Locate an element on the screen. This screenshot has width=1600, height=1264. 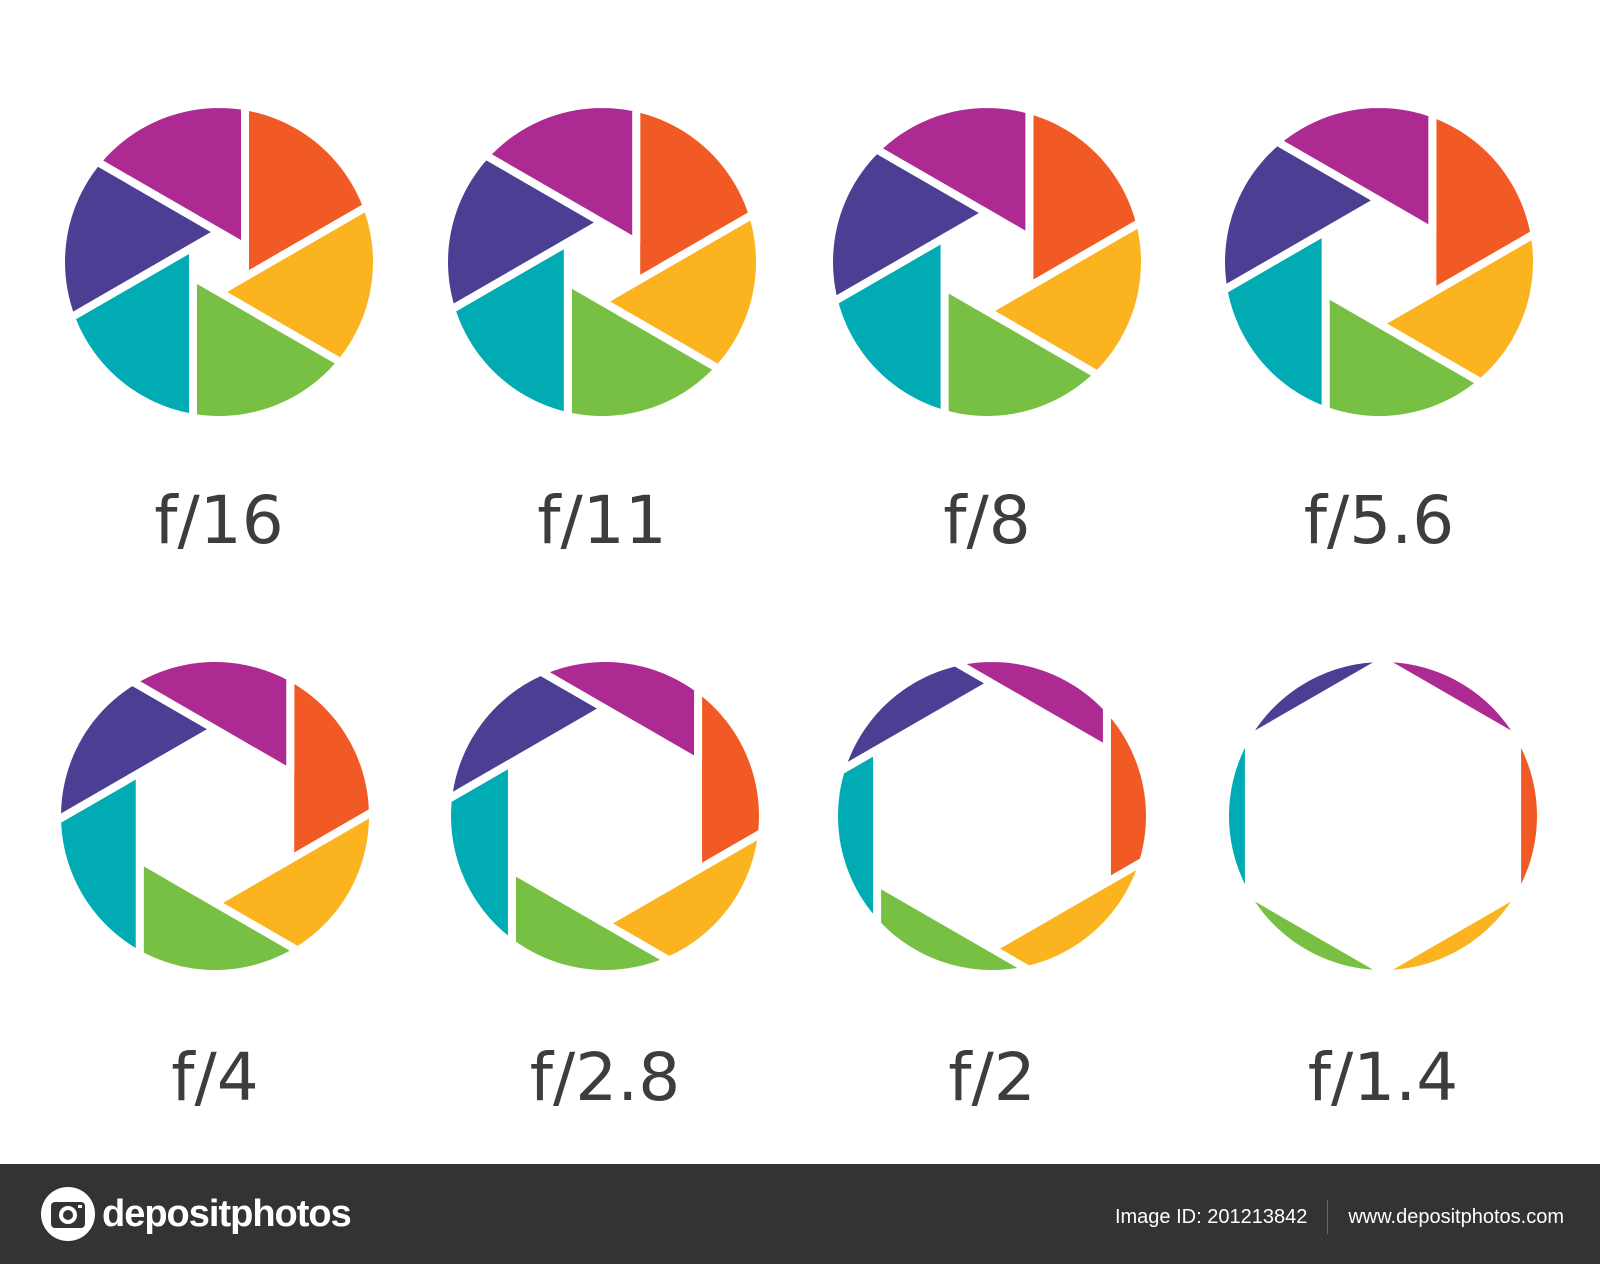
aperture-label: f/8 is located at coordinates (987, 520).